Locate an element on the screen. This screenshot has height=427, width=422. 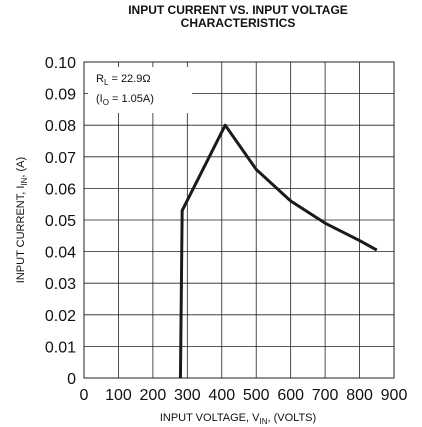
y-axis-label: INPUT CURRENT, IIN, (A) is located at coordinates (22, 220).